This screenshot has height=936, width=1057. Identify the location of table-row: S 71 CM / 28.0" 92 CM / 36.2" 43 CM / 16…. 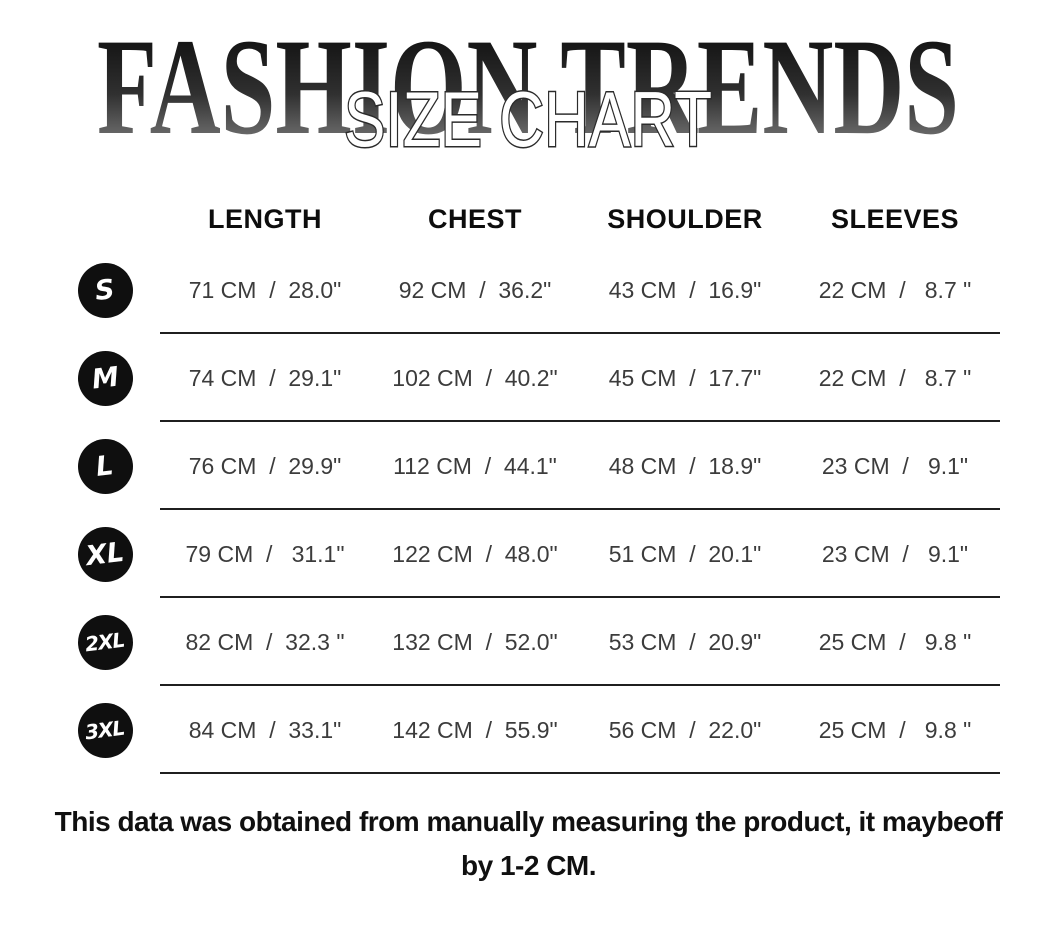
(525, 290).